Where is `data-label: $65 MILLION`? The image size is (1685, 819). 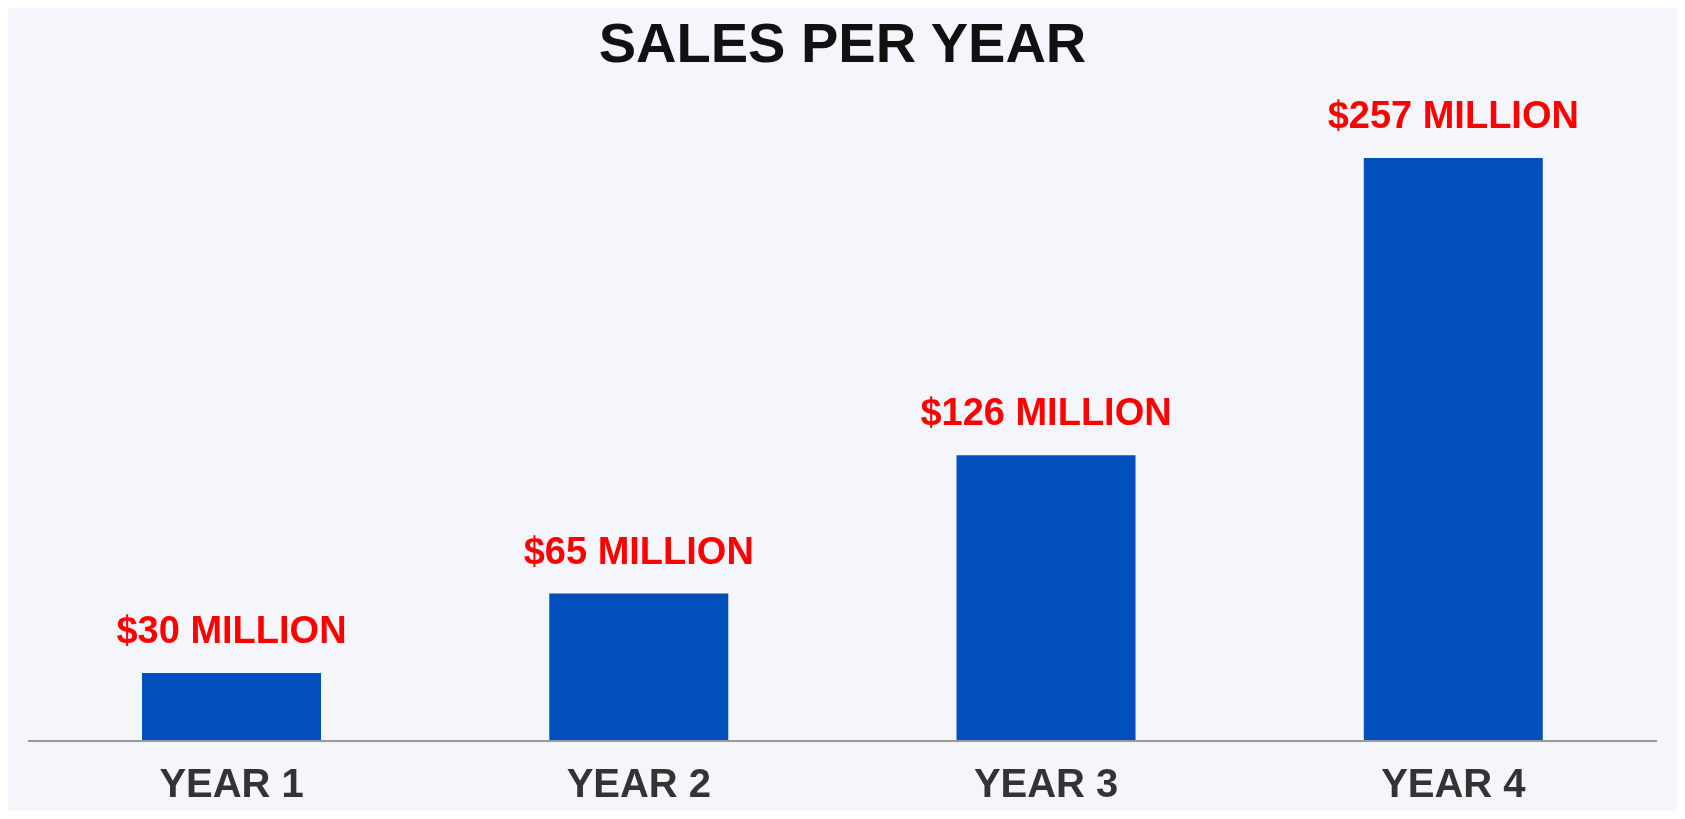
data-label: $65 MILLION is located at coordinates (638, 550).